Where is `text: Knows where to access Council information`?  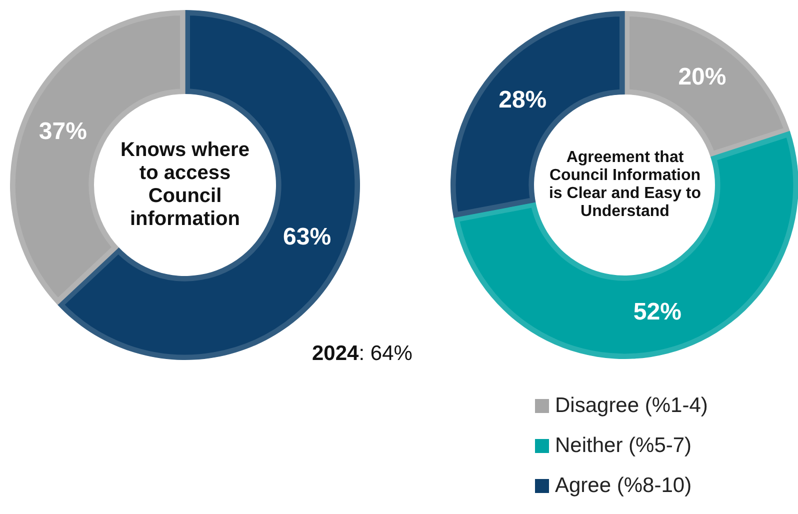 text: Knows where to access Council information is located at coordinates (185, 185).